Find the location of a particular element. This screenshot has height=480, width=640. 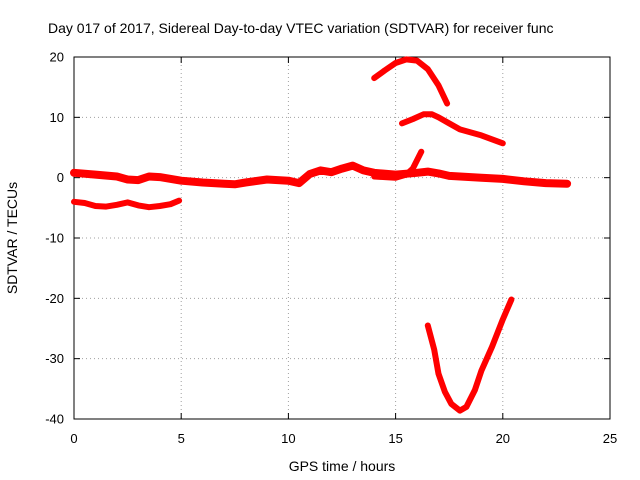

y-tick-label: -40 is located at coordinates (54, 419).